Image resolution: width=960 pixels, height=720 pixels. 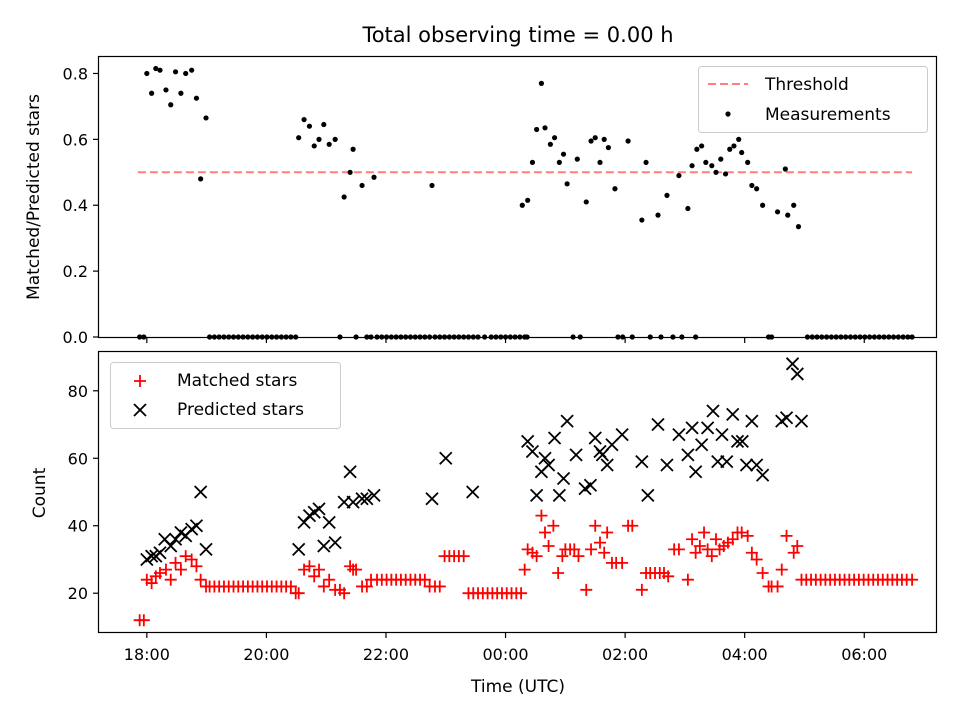 I want to click on legend-matched-label: Matched stars, so click(x=237, y=381).